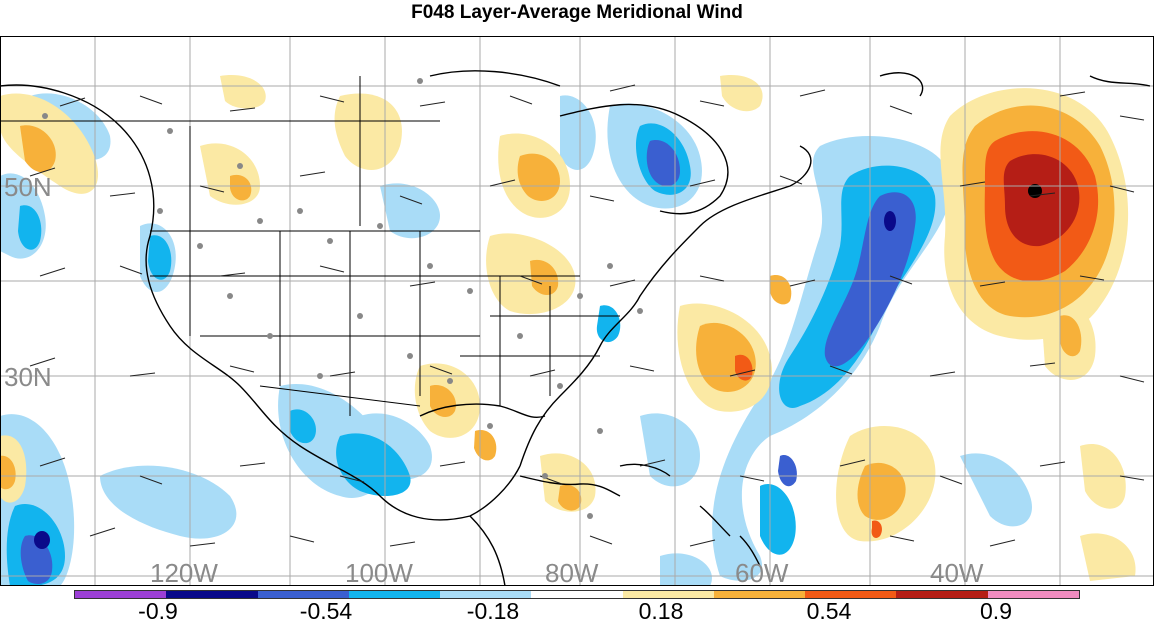  What do you see at coordinates (28, 187) in the screenshot?
I see `lat-label: 50N` at bounding box center [28, 187].